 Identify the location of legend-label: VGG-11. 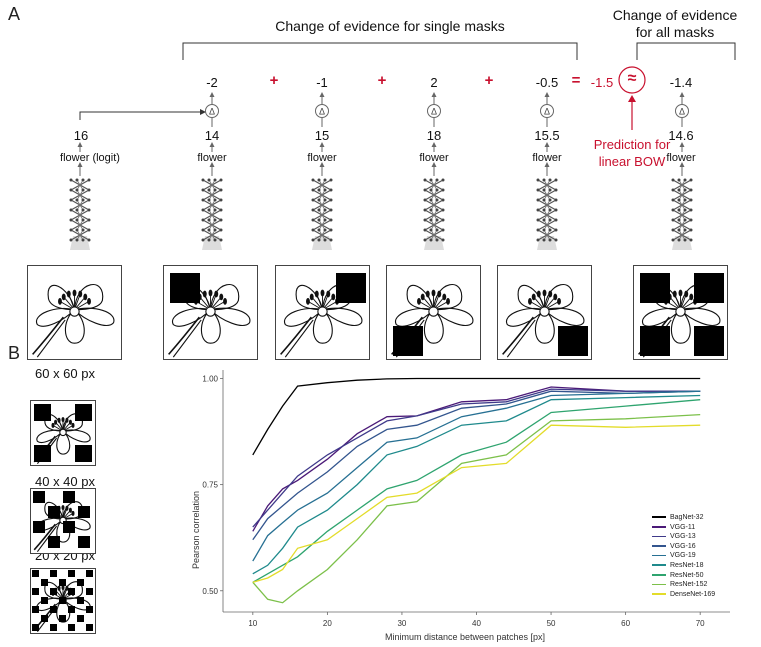
(683, 527).